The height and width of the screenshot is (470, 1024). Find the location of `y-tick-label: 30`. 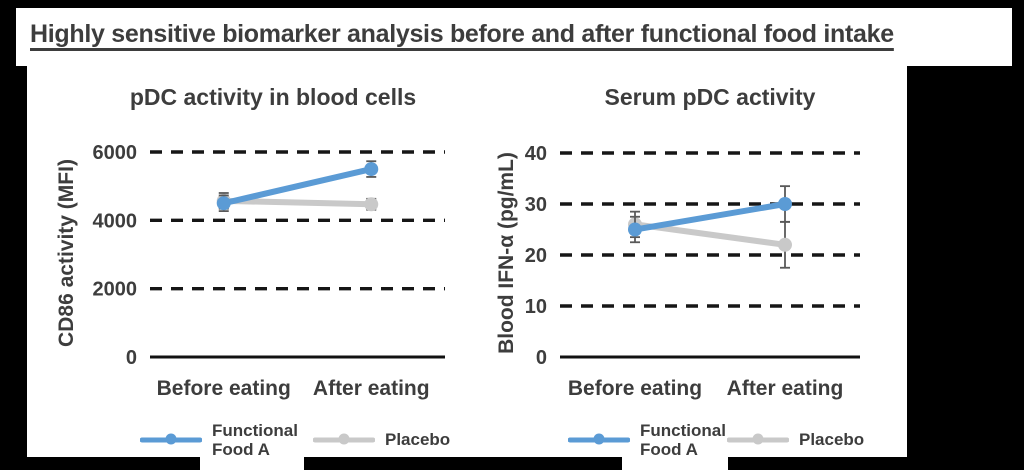

y-tick-label: 30 is located at coordinates (536, 205).